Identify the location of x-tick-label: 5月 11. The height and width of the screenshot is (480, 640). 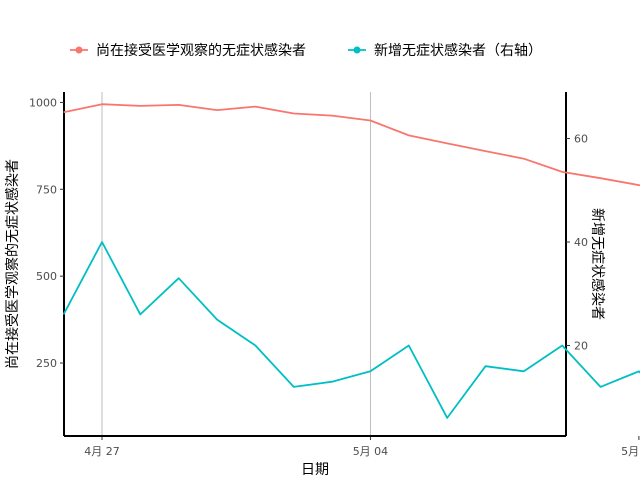
(630, 451).